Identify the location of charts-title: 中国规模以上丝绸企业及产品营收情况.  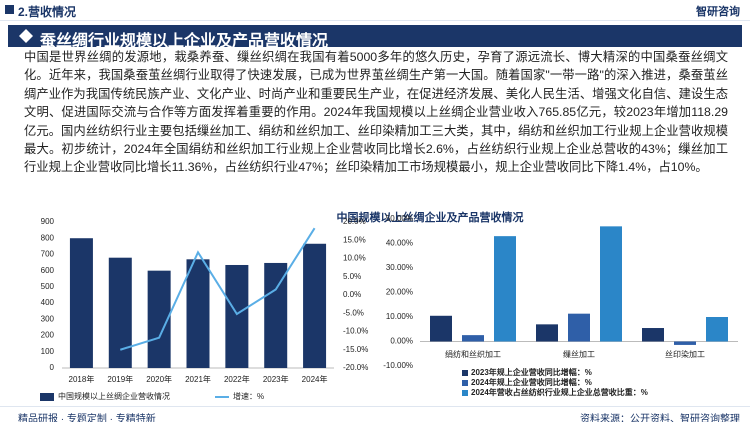
(430, 217).